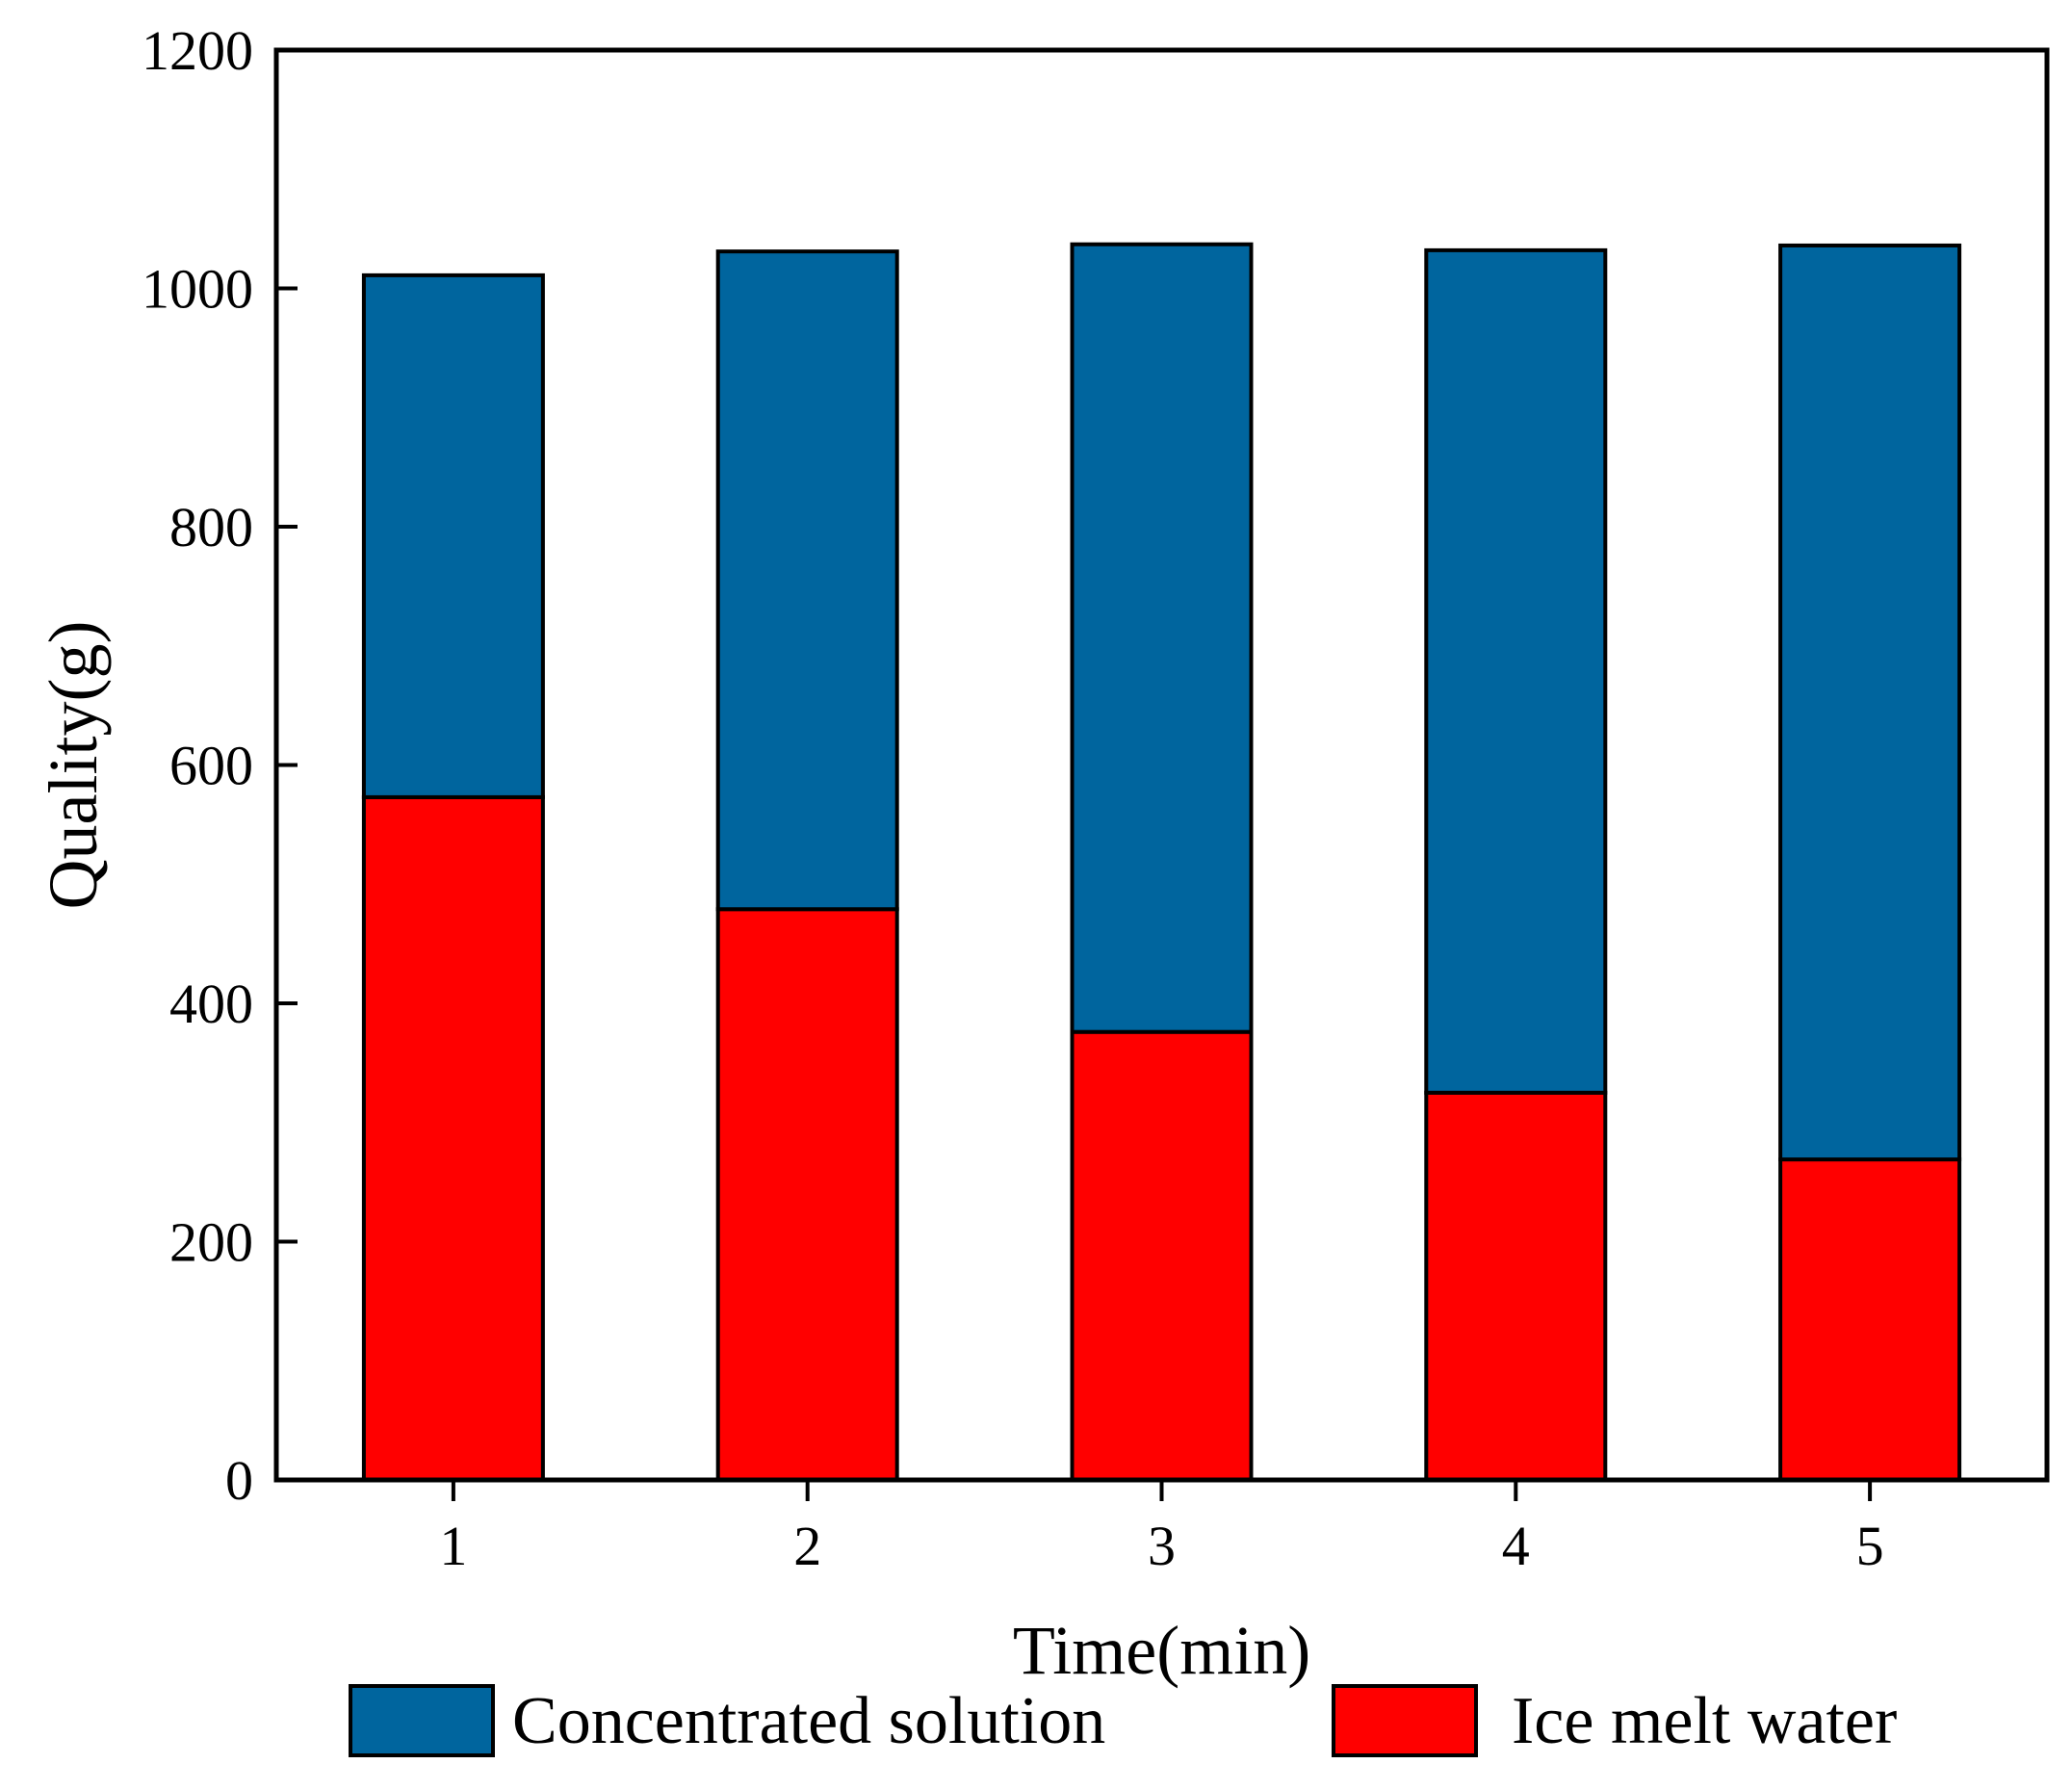 The height and width of the screenshot is (1790, 2072). Describe the element at coordinates (211, 1242) in the screenshot. I see `y-tick-label: 200` at that location.